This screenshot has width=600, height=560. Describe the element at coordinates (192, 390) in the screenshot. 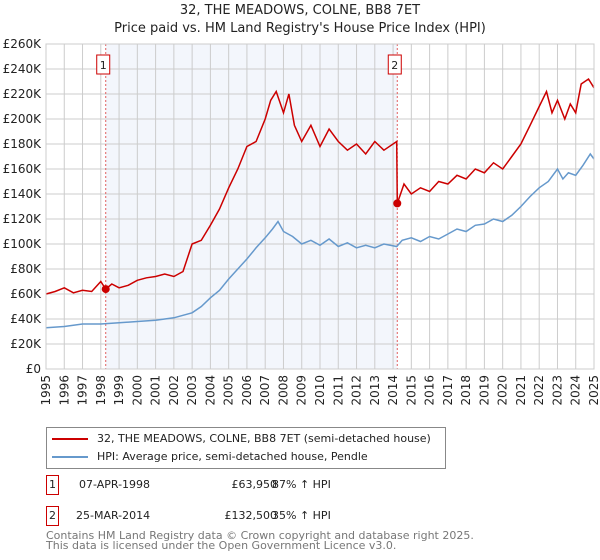

I see `x-tick-label: 2003` at that location.